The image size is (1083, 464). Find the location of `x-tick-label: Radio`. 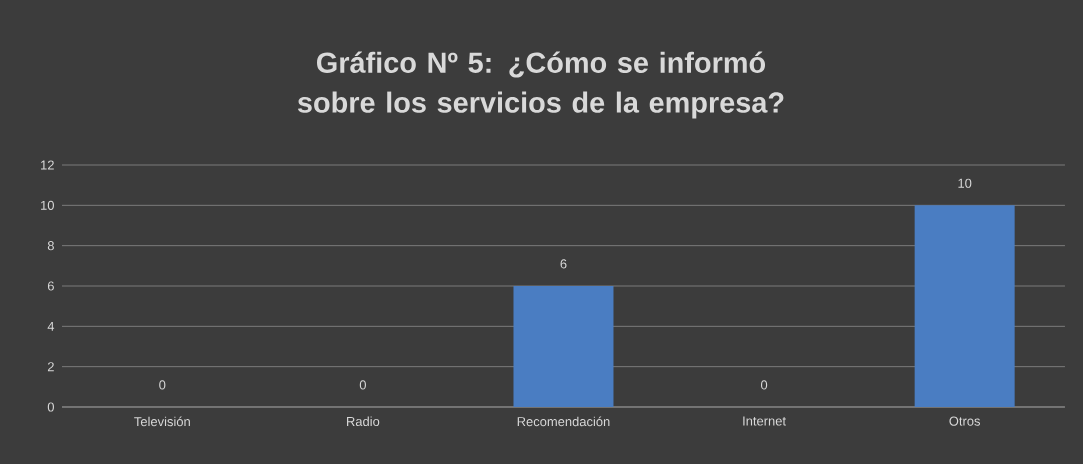

x-tick-label: Radio is located at coordinates (363, 421).